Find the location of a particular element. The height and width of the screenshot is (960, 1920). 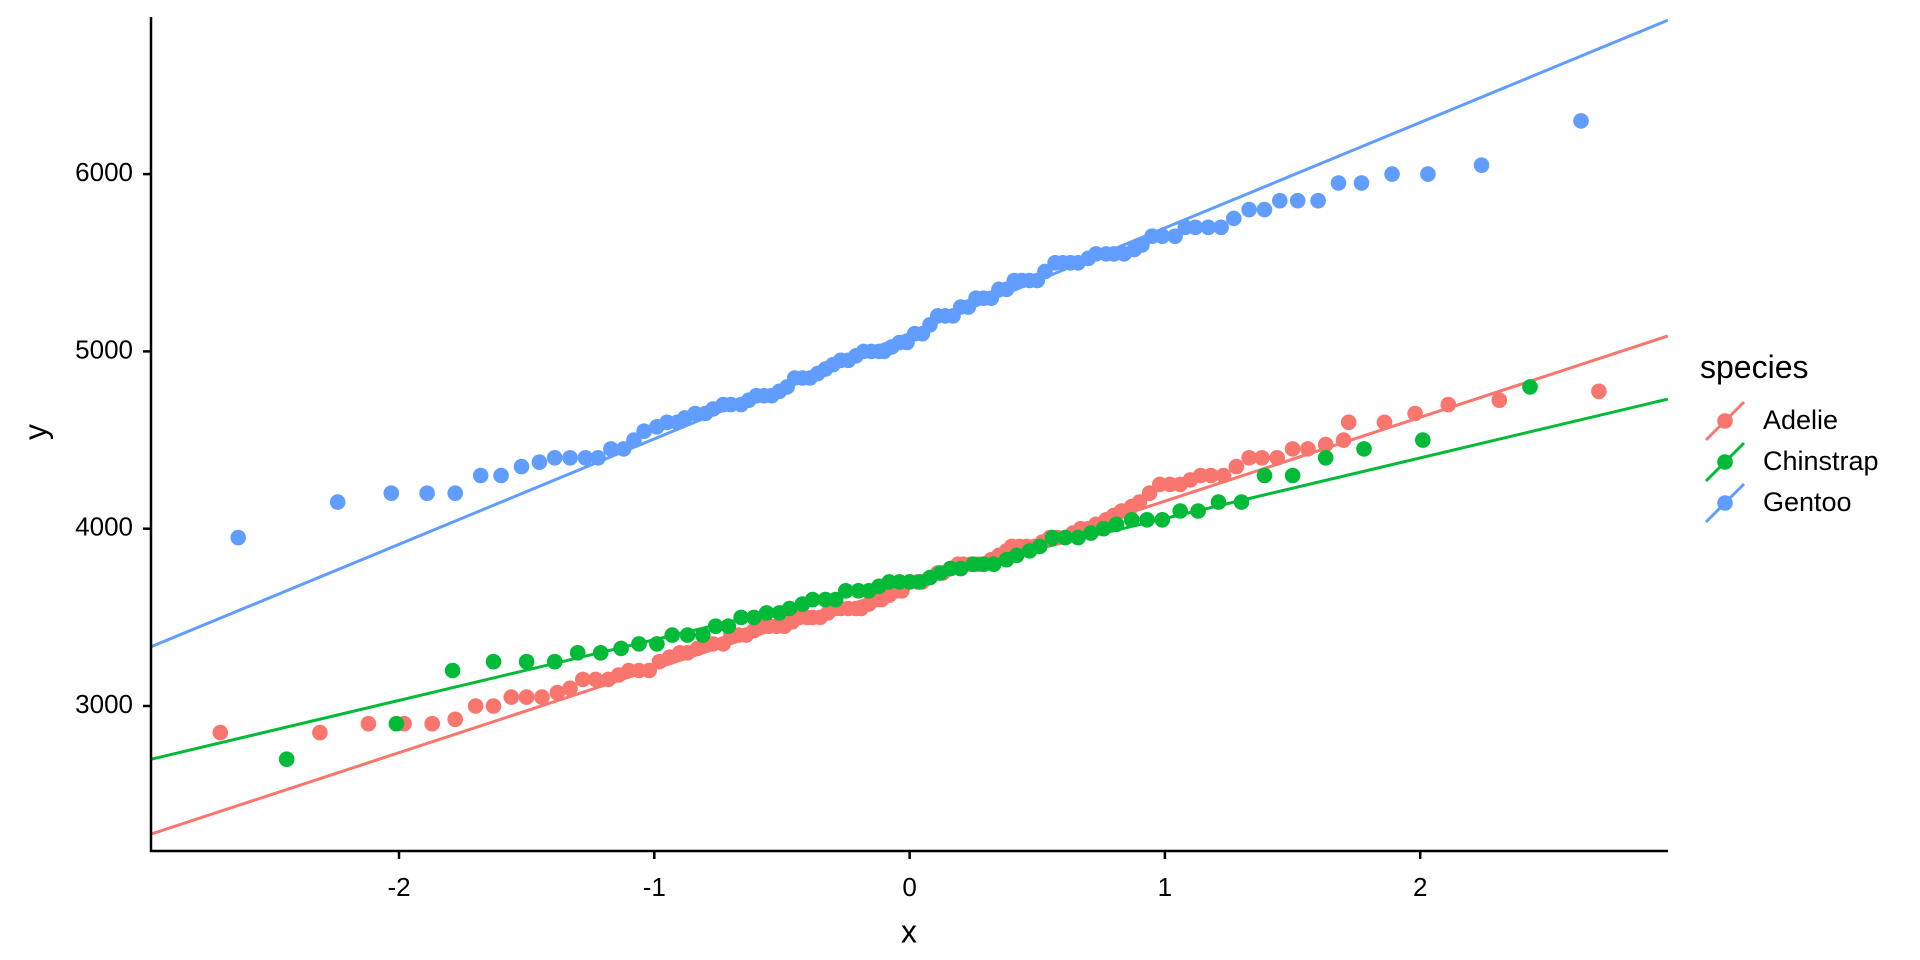

y-tick-label: 4000 is located at coordinates (104, 527).